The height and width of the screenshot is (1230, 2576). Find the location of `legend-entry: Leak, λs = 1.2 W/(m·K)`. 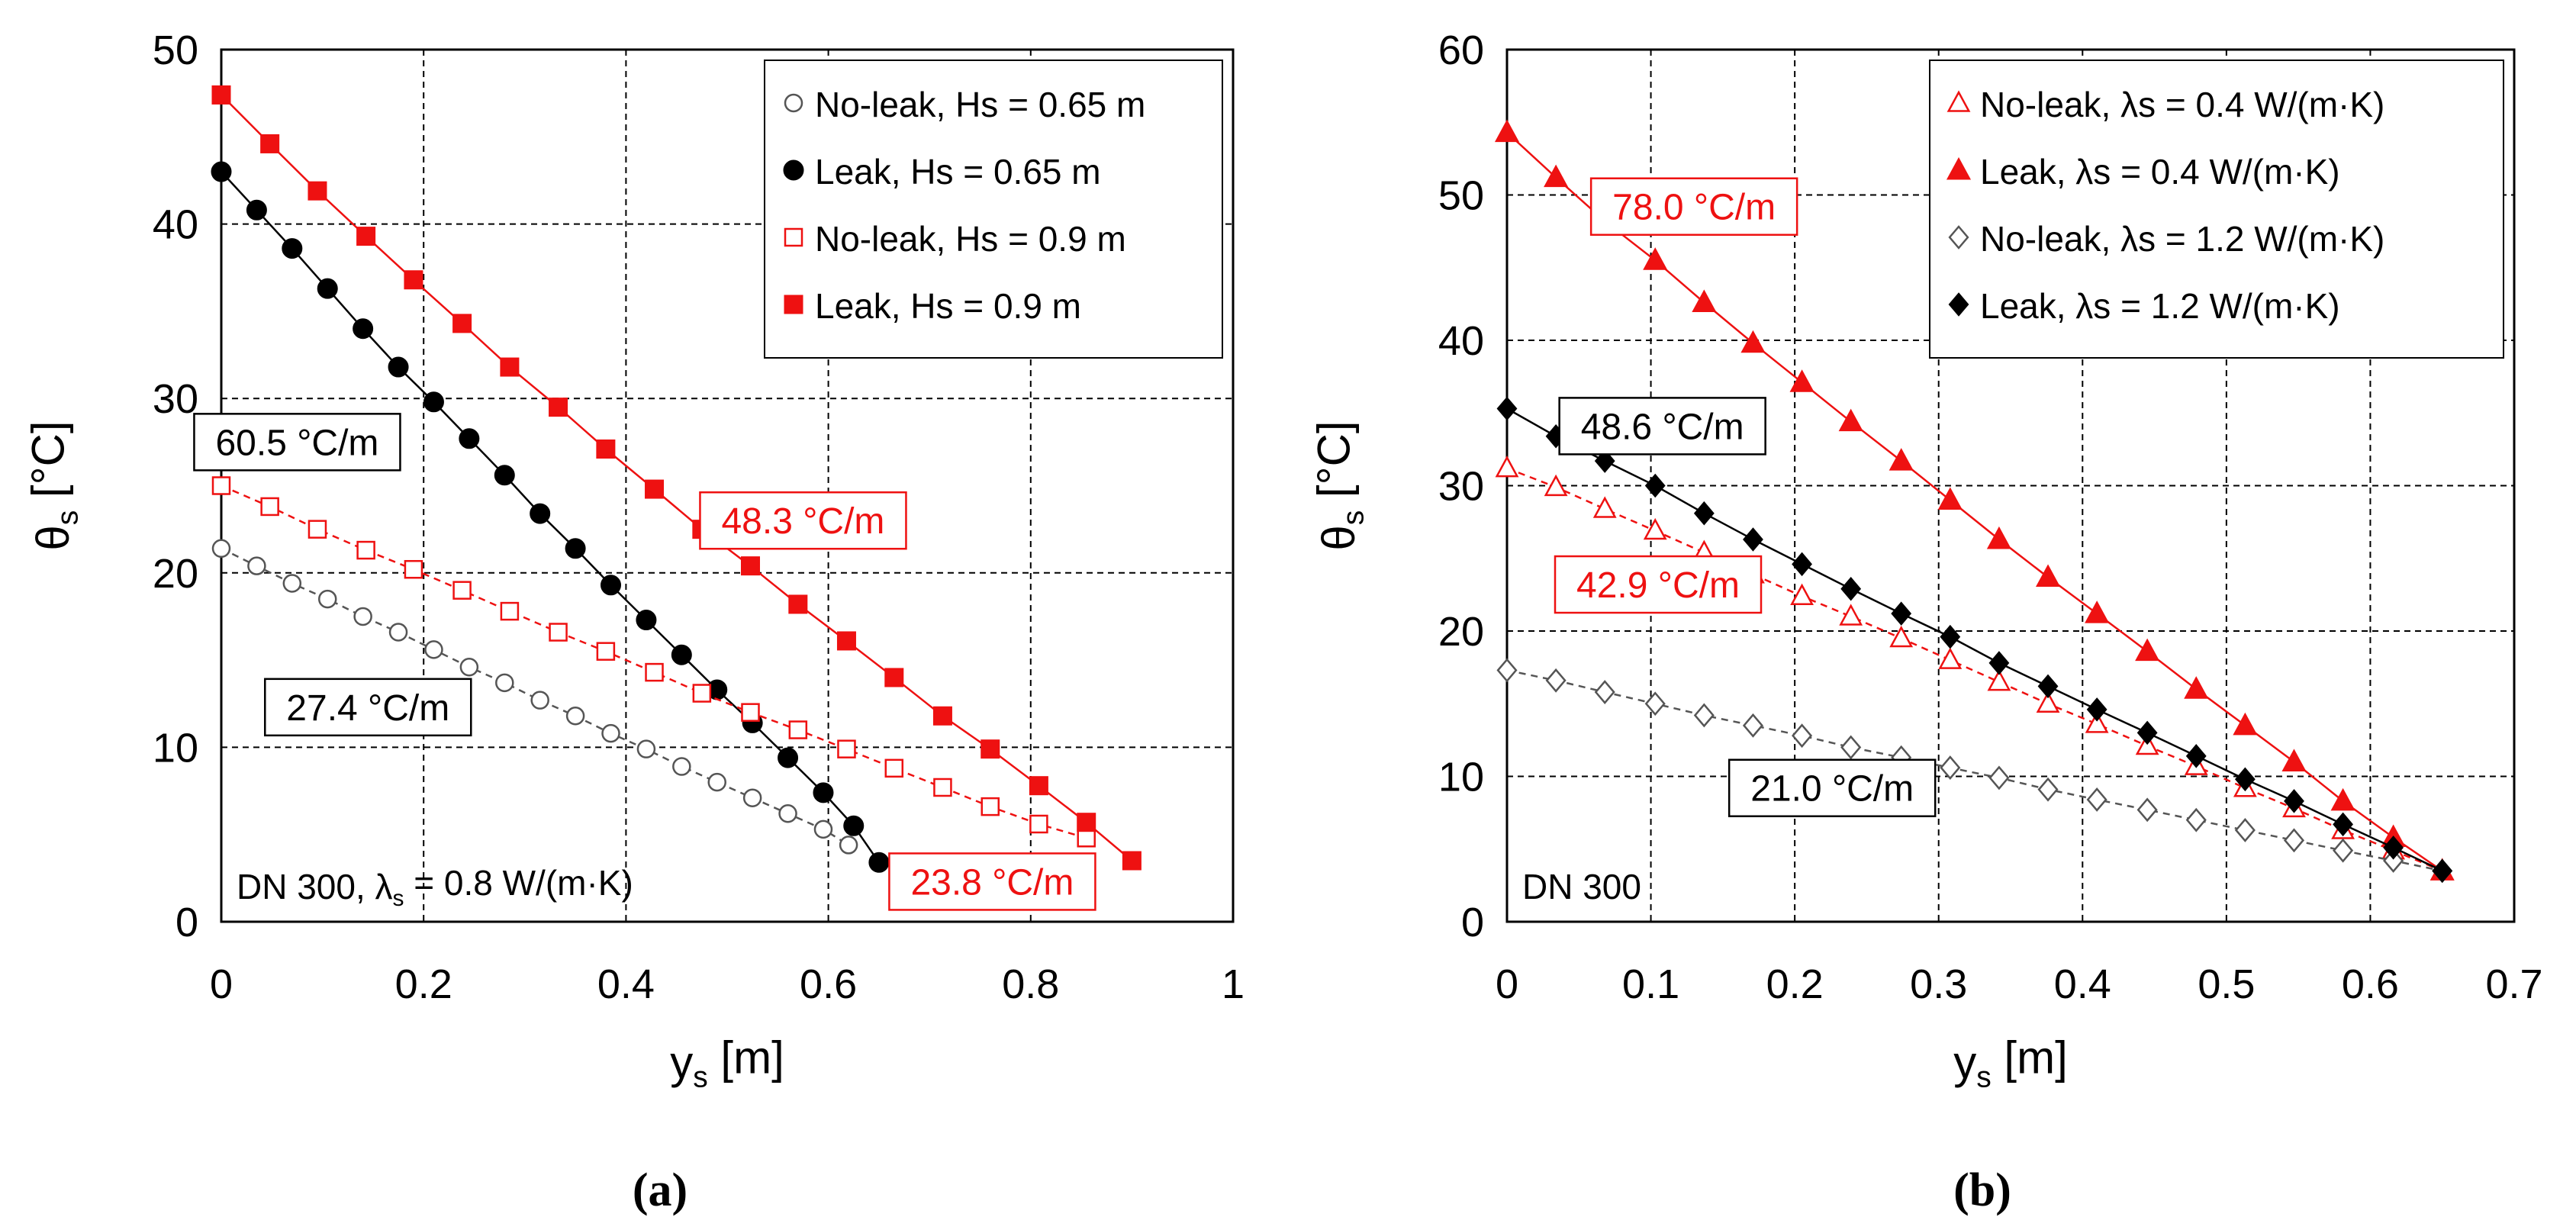

legend-entry: Leak, λs = 1.2 W/(m·K) is located at coordinates (2144, 306).